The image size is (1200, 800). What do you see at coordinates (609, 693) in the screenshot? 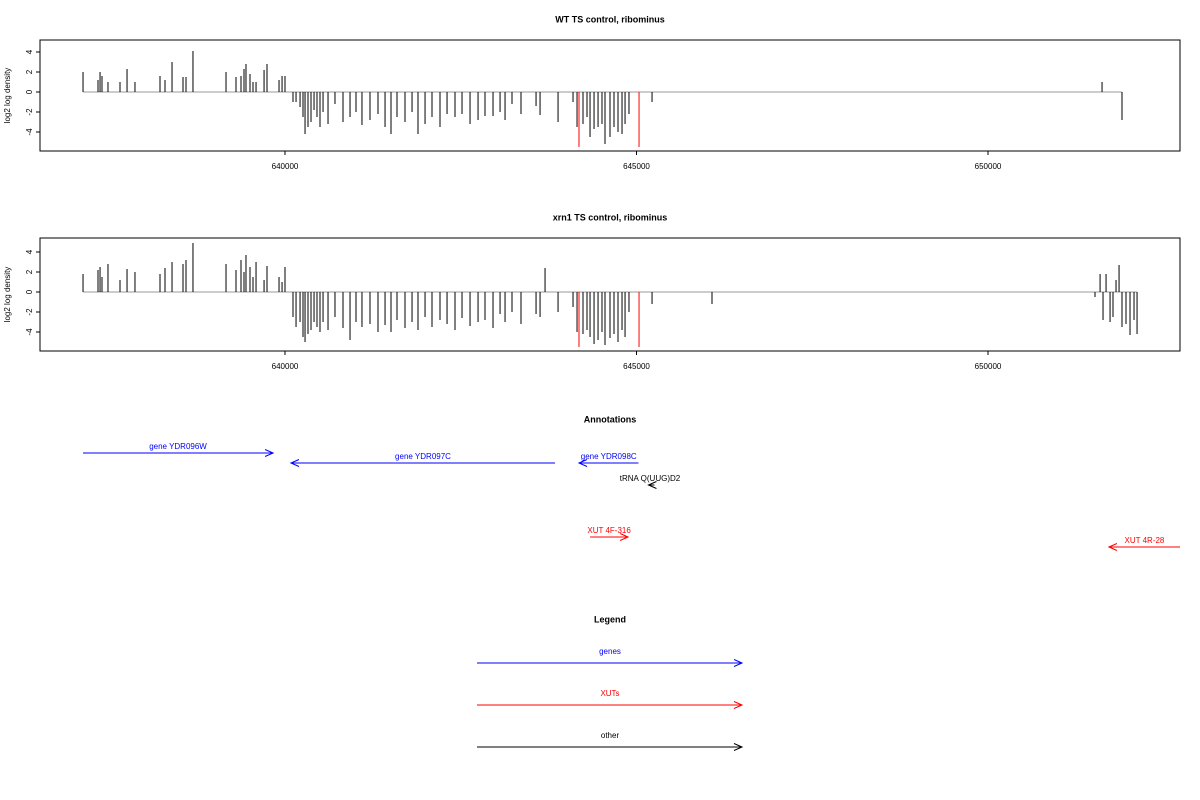
I see `legend-label: XUTs` at bounding box center [609, 693].